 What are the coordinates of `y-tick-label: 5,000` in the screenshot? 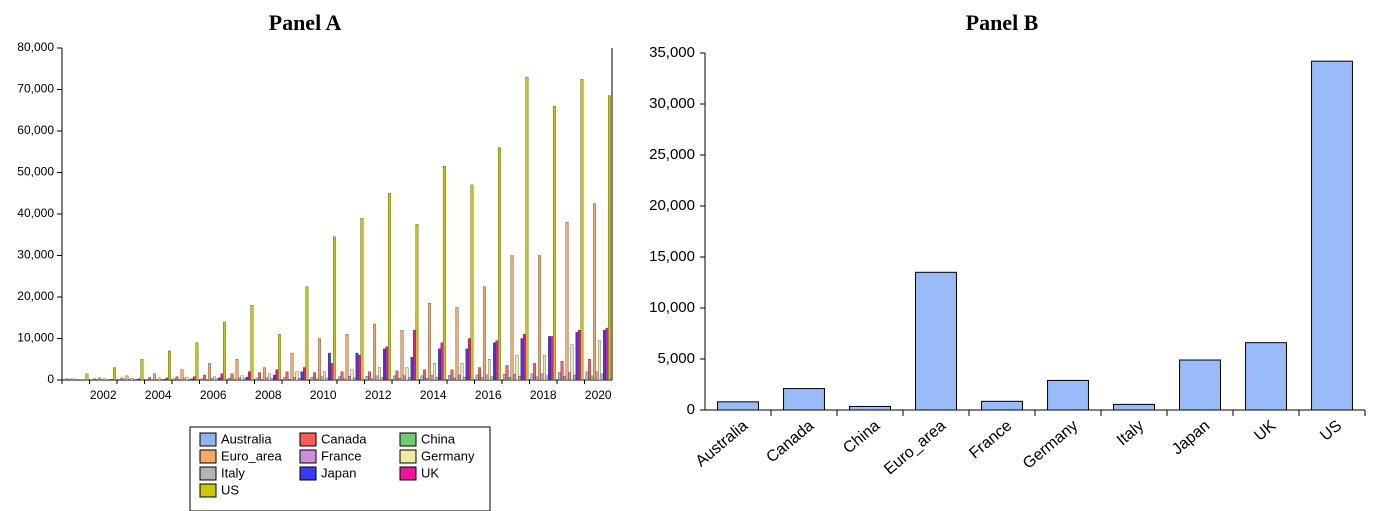 It's located at (676, 358).